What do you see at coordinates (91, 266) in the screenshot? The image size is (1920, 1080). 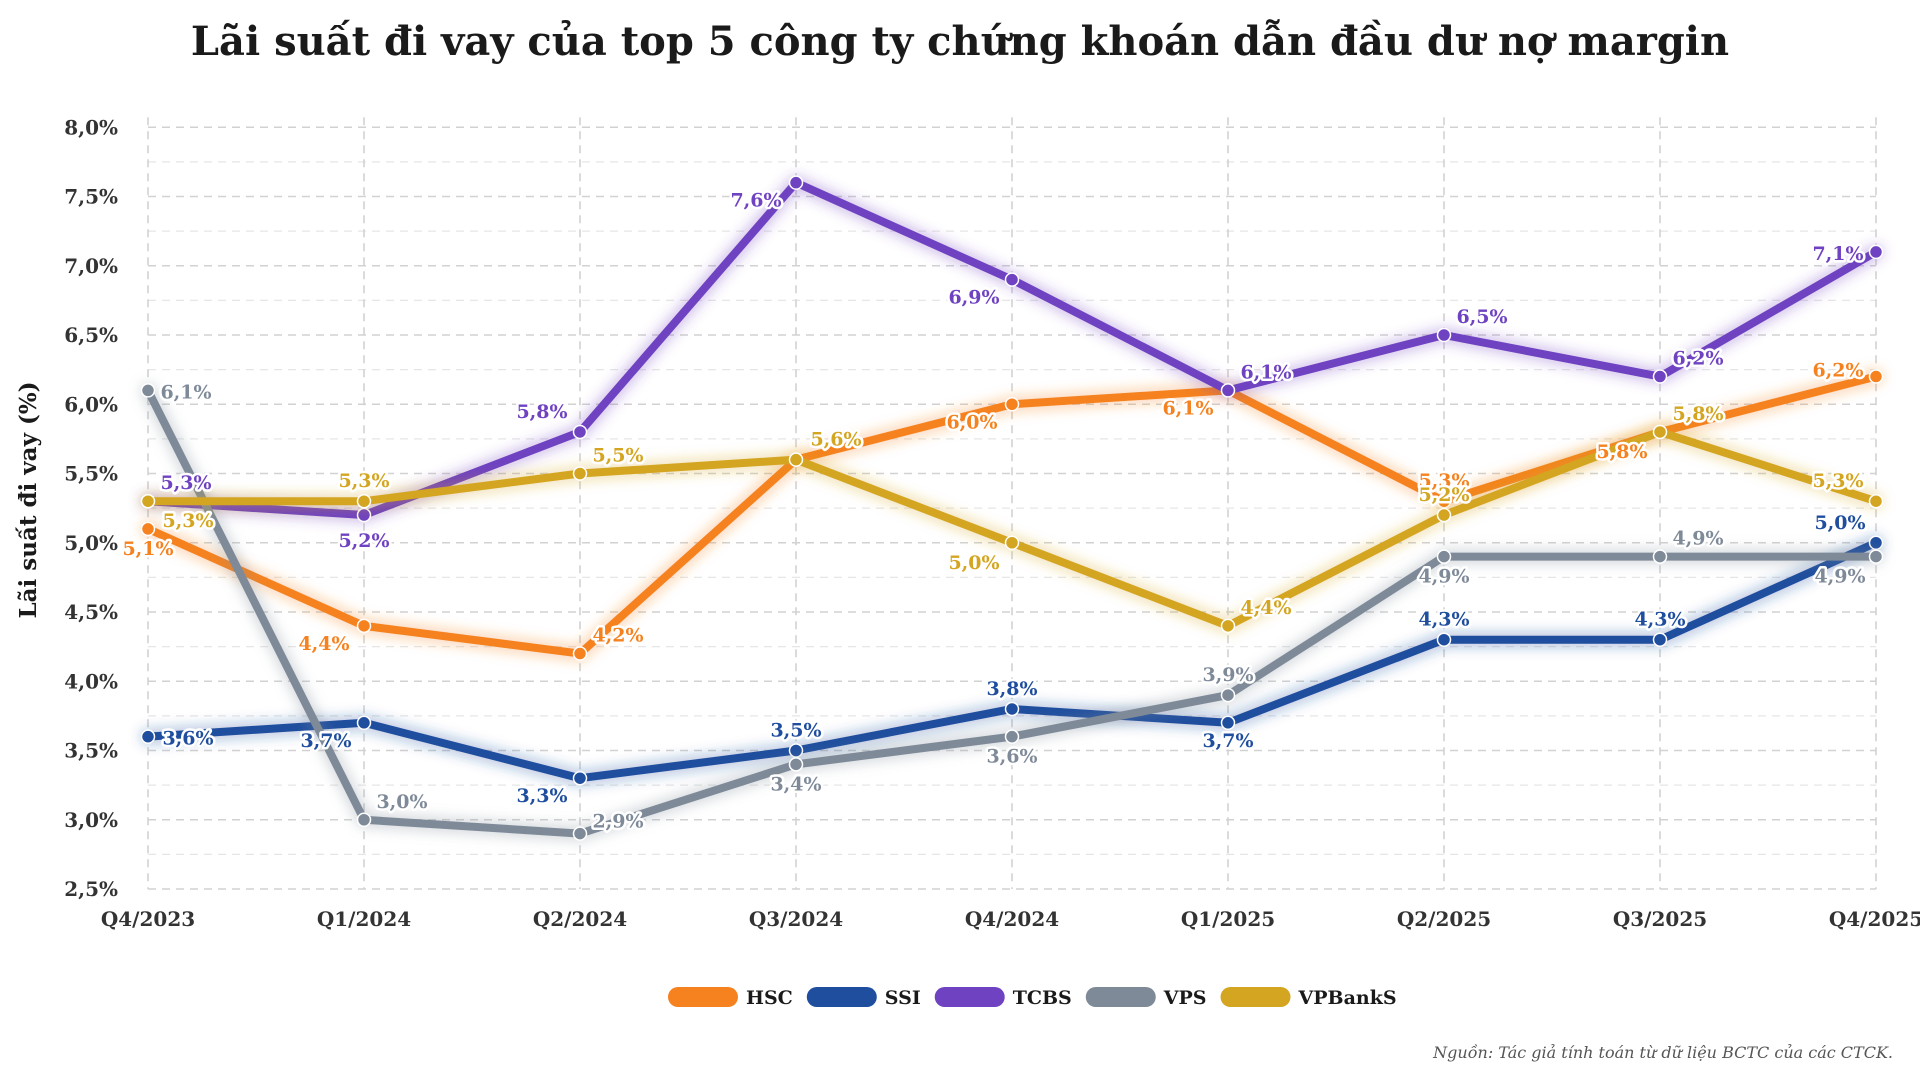 I see `y-tick-label: 7,0%` at bounding box center [91, 266].